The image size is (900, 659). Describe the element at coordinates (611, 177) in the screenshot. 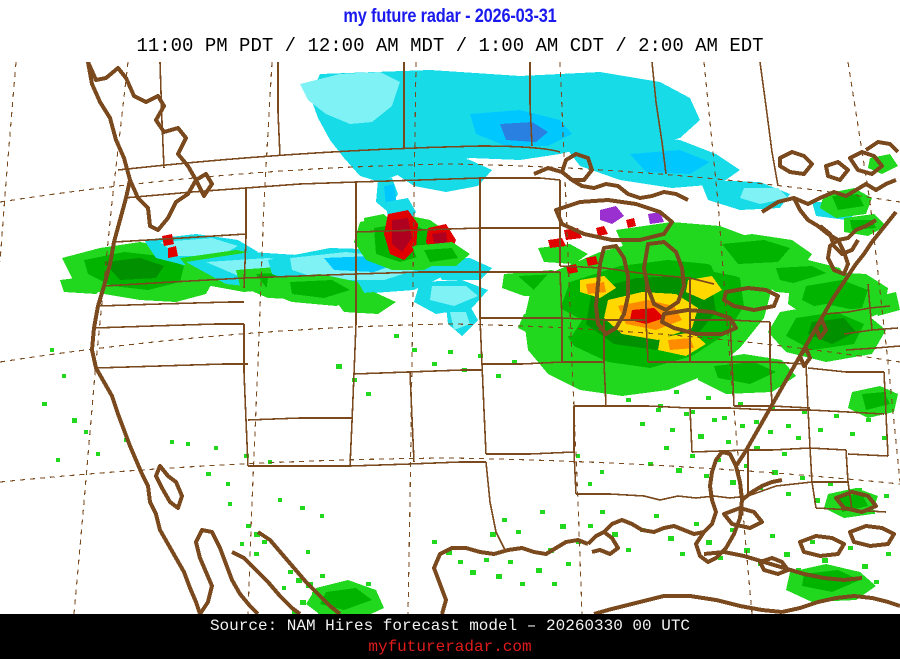

I see `map-canada-north` at that location.